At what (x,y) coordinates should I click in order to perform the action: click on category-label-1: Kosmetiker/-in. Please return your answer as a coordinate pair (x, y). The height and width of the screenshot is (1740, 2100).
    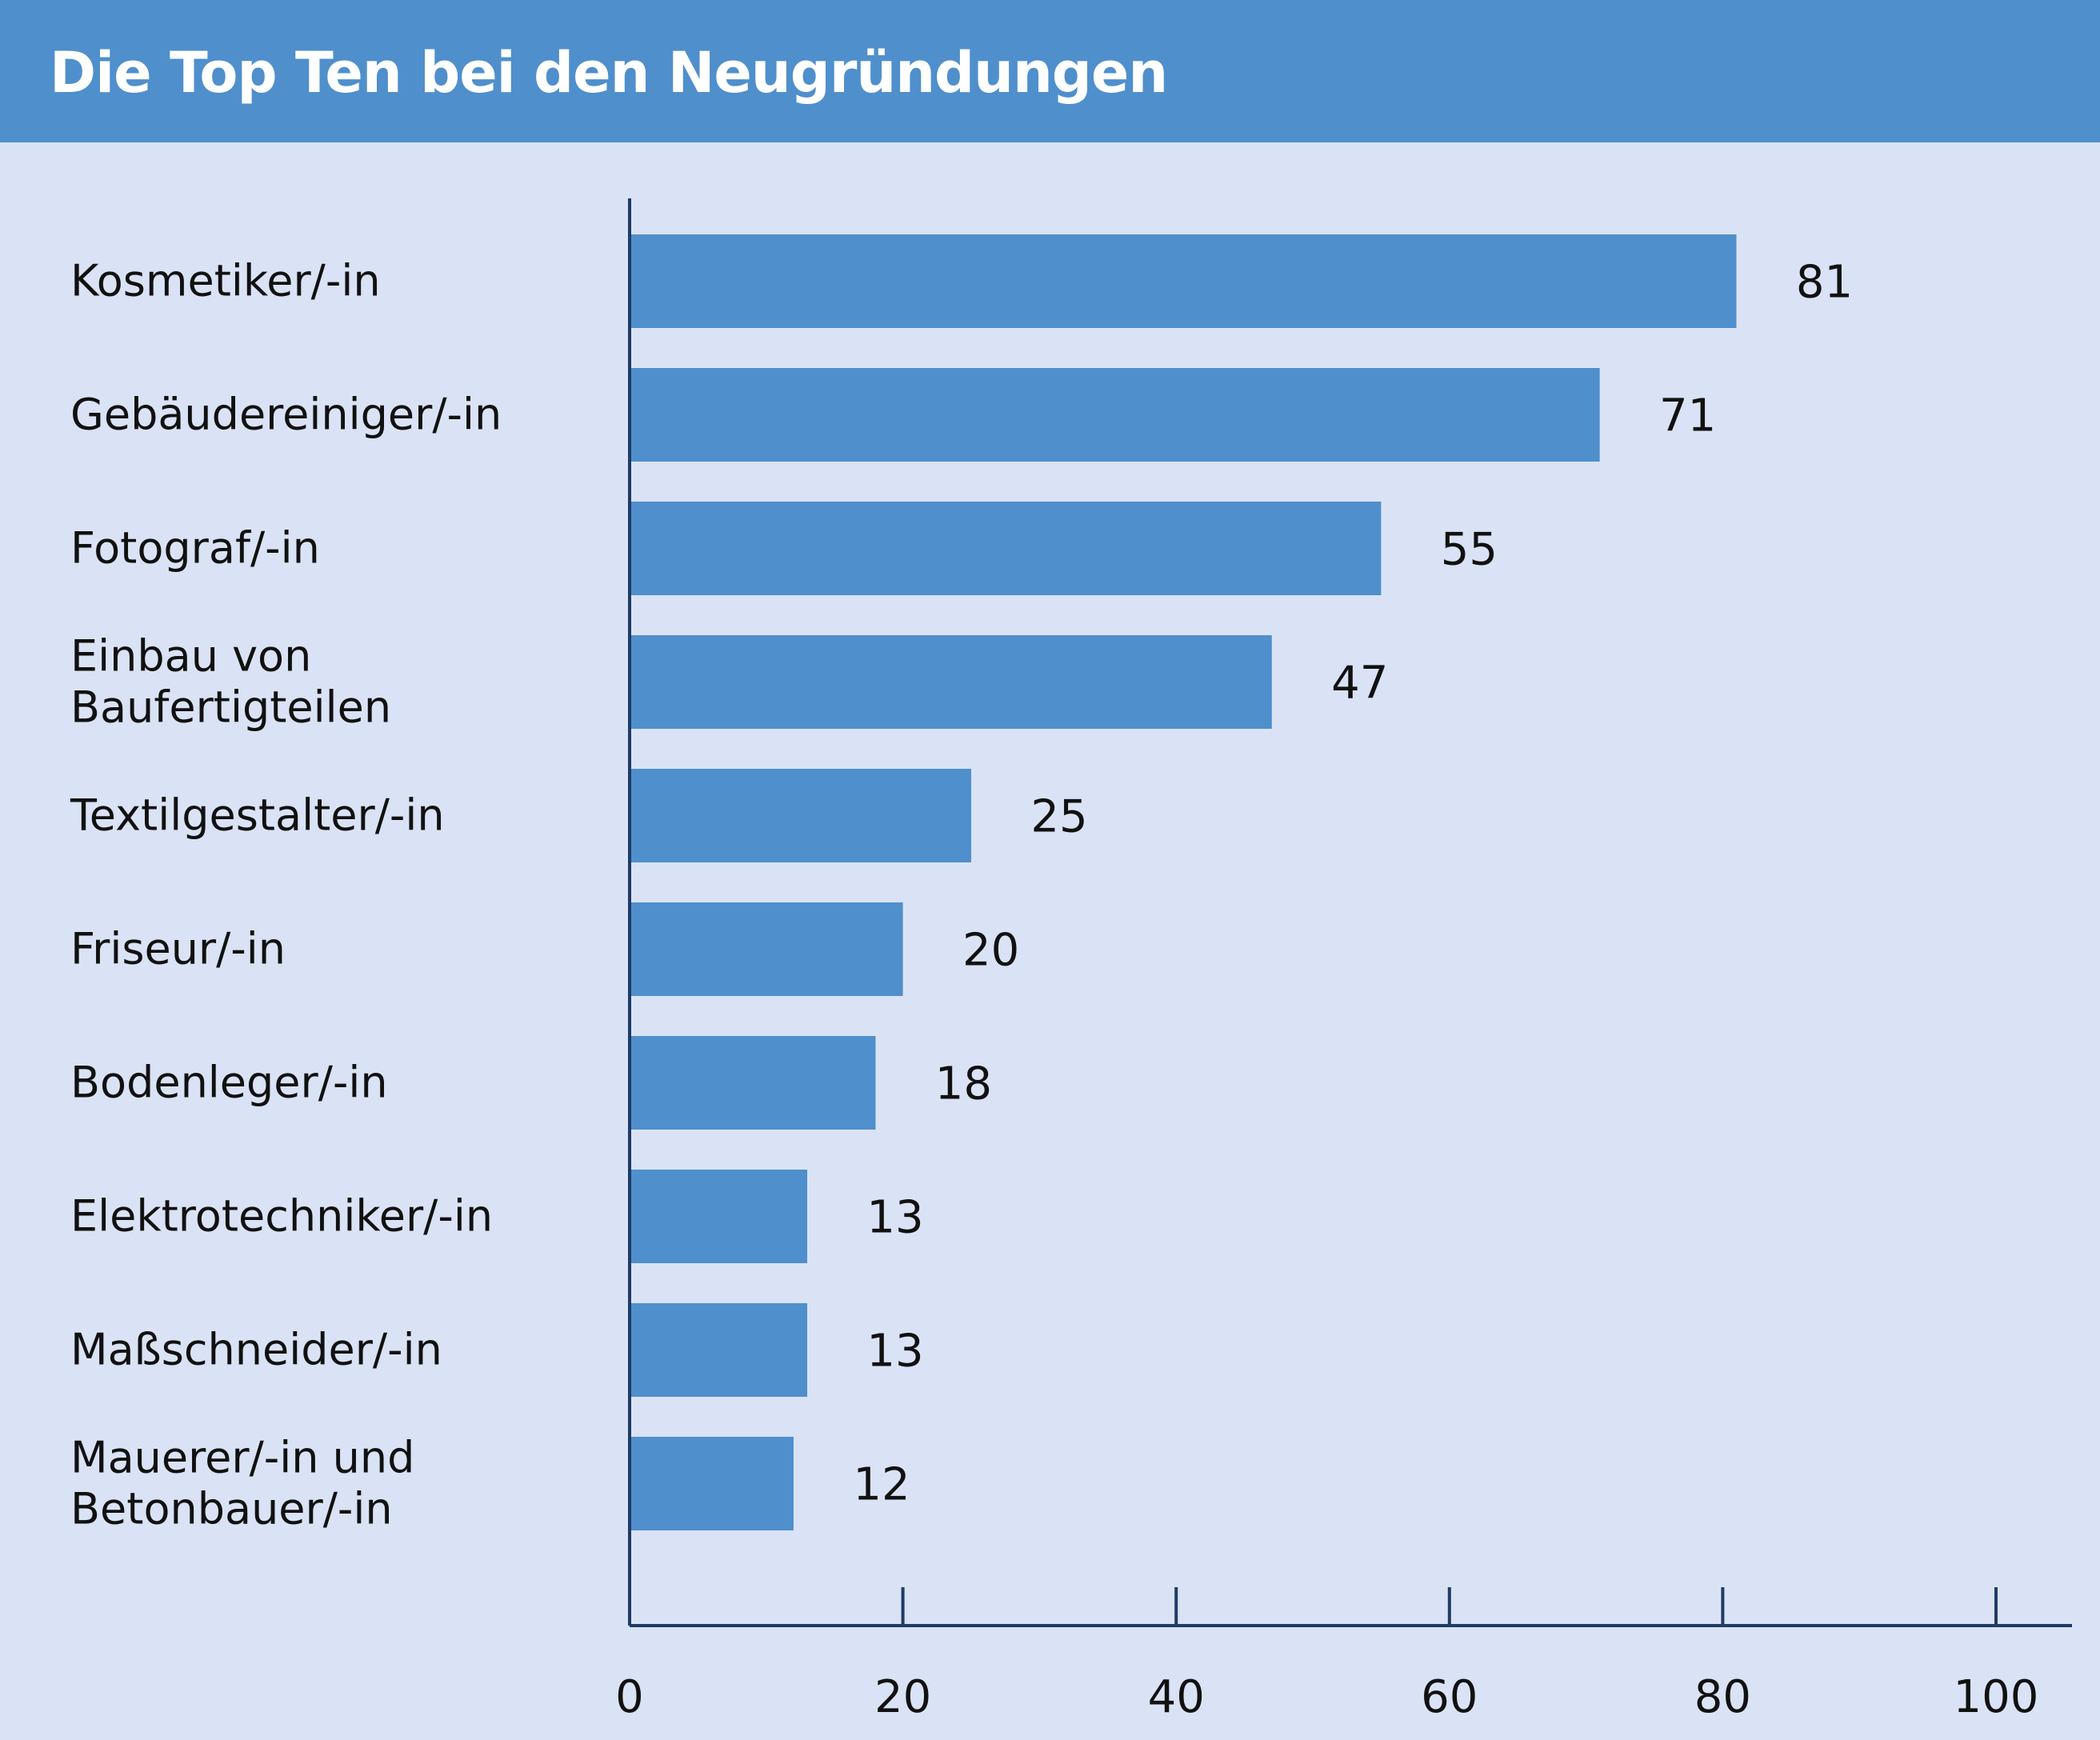
    Looking at the image, I should click on (225, 281).